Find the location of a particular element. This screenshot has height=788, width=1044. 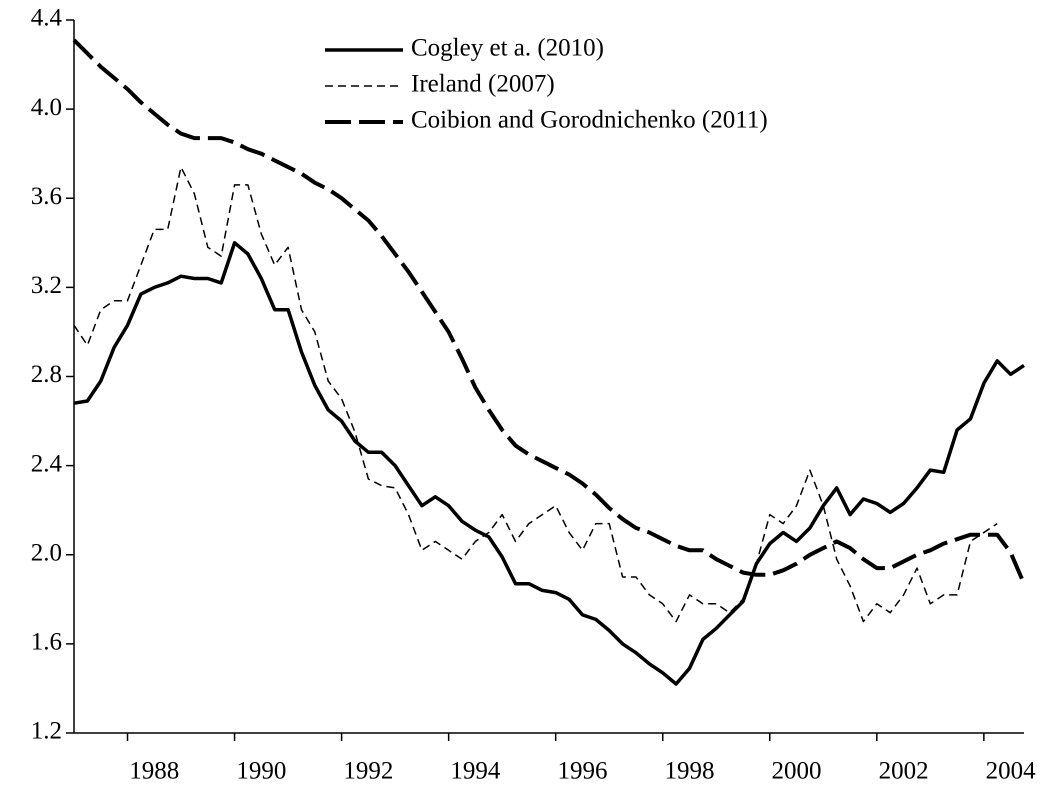

y-tick-label: 1.6 is located at coordinates (46, 642).